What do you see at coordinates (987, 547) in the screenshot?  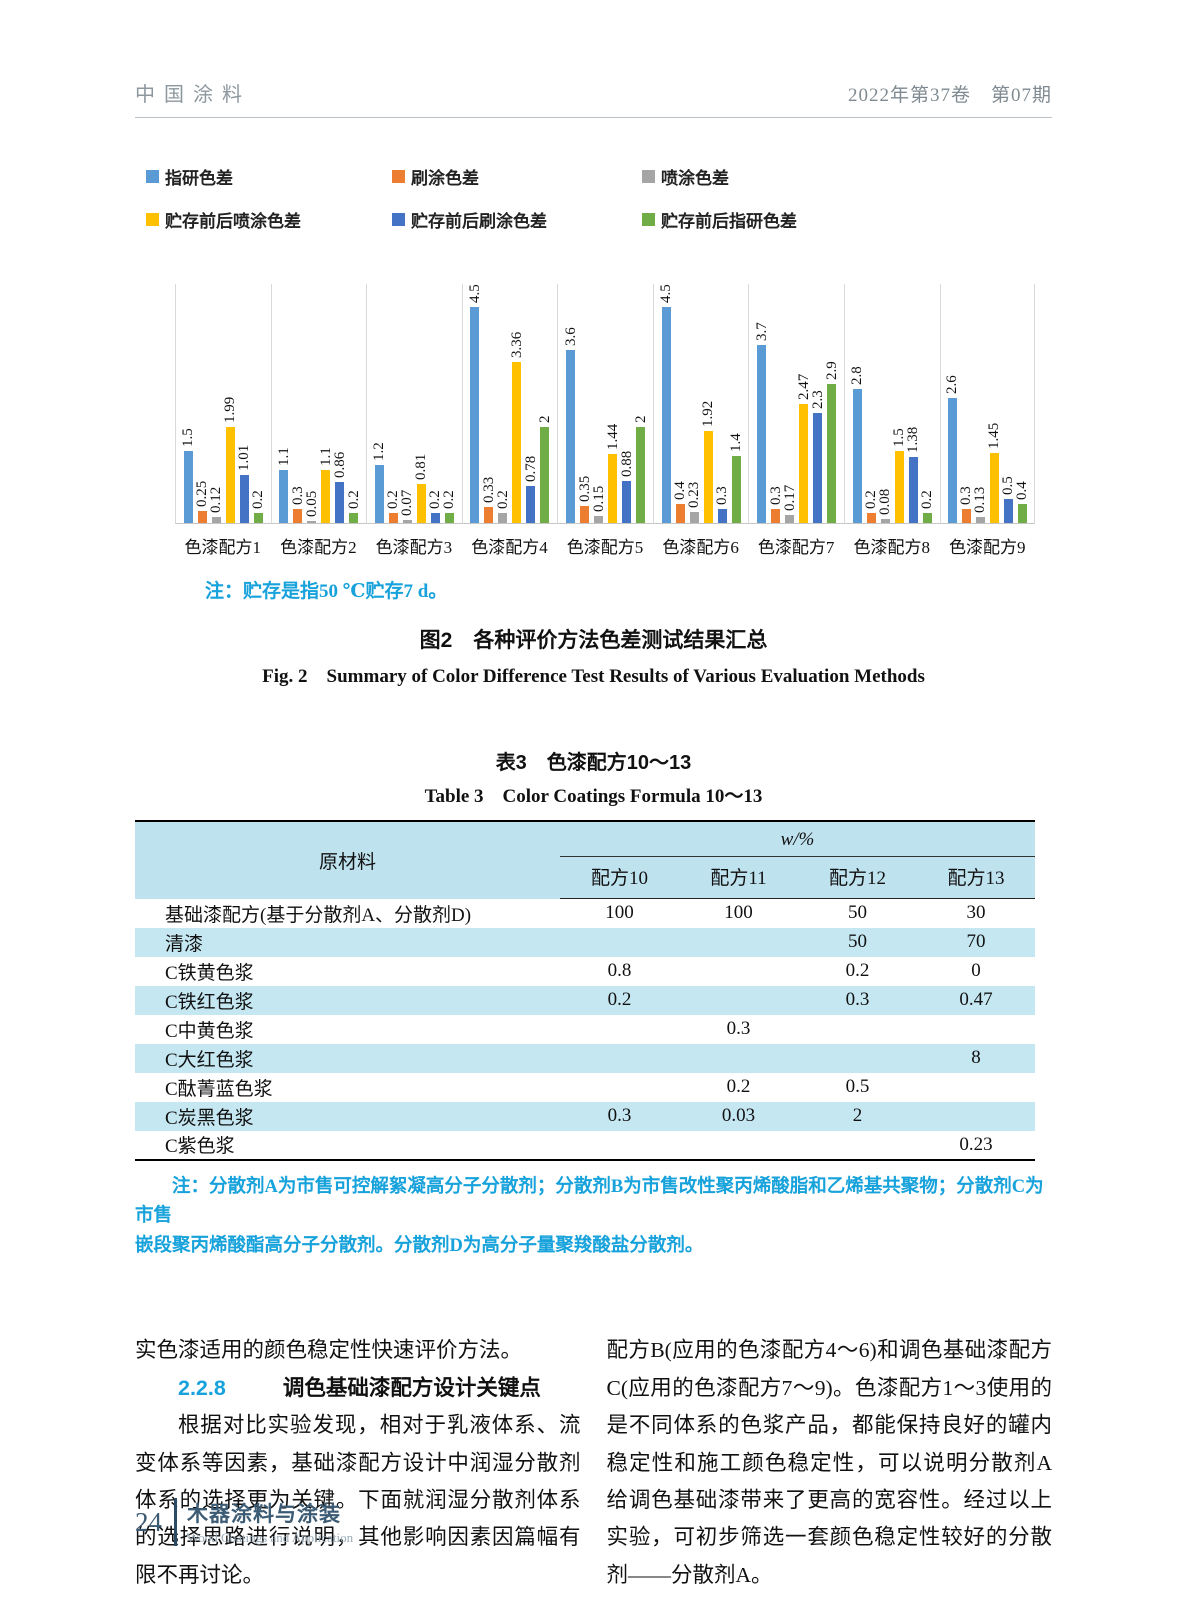 I see `x-axis-category-label: 色漆配方9` at bounding box center [987, 547].